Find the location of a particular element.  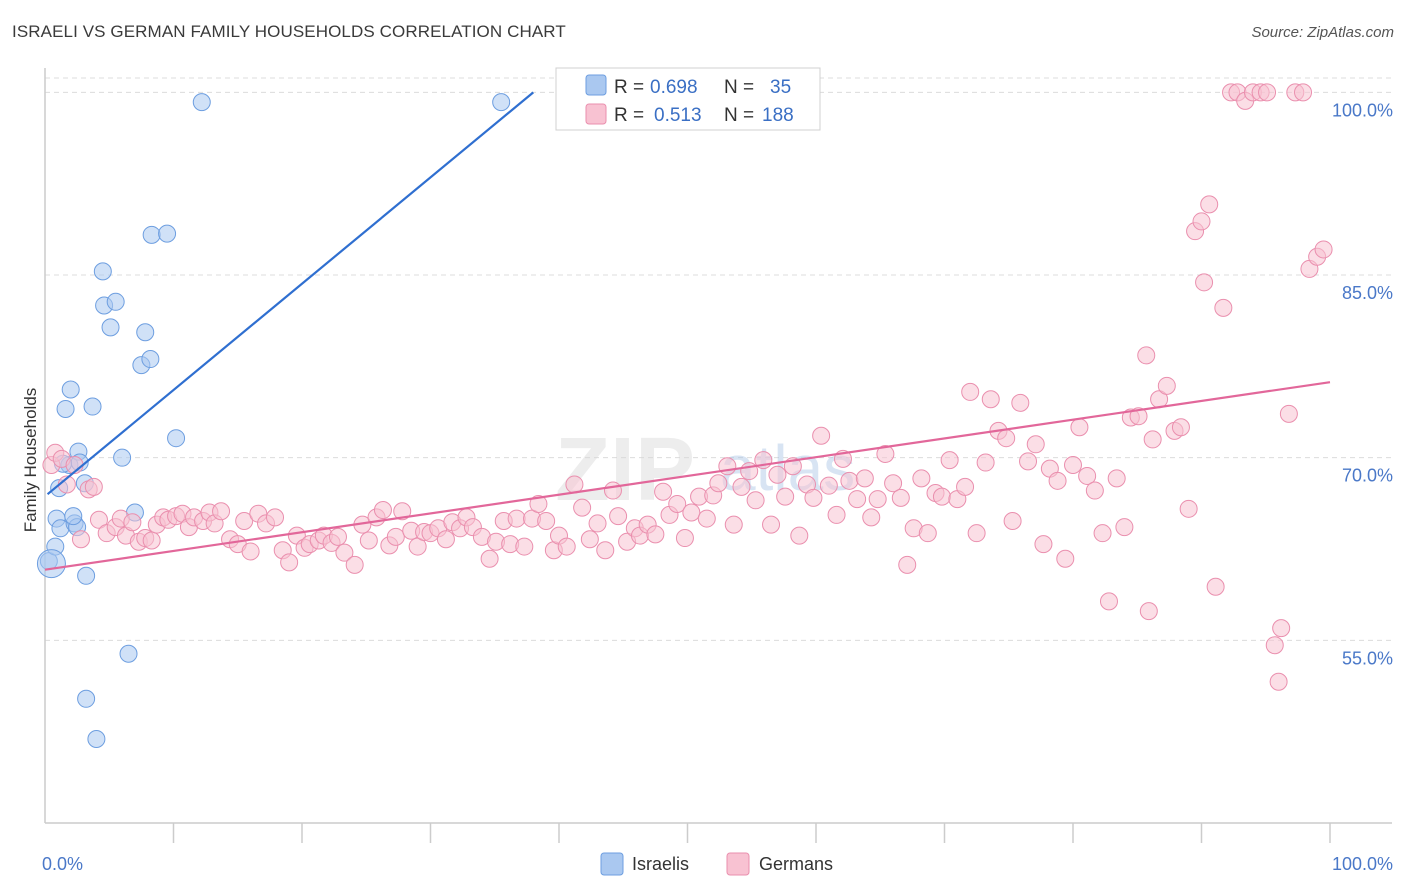

bottom-legend-swatch-israelis is located at coordinates (612, 864).